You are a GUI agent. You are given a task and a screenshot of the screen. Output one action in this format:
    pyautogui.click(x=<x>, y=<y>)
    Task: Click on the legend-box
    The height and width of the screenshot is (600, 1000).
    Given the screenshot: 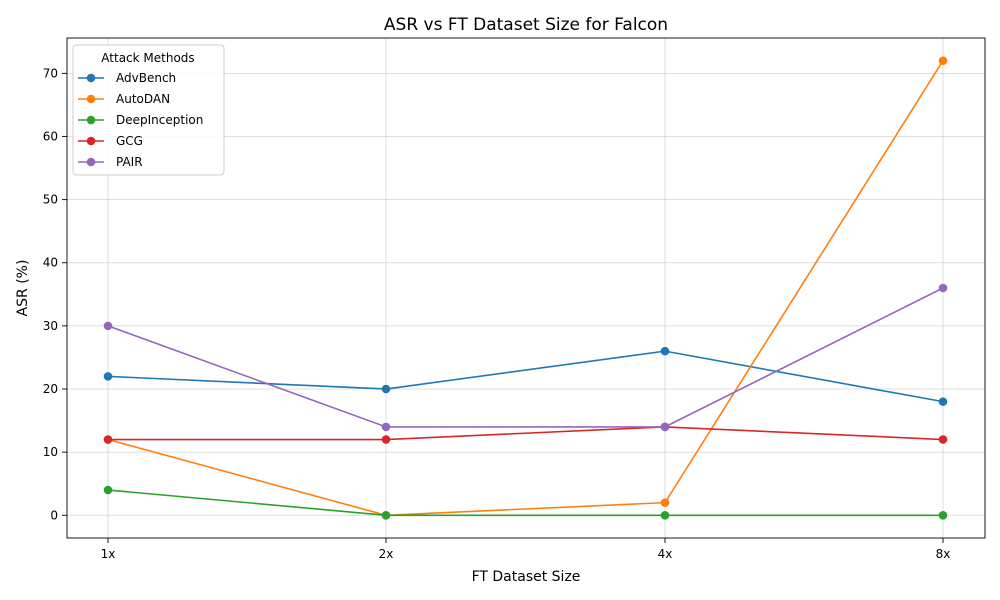 What is the action you would take?
    pyautogui.click(x=148, y=110)
    